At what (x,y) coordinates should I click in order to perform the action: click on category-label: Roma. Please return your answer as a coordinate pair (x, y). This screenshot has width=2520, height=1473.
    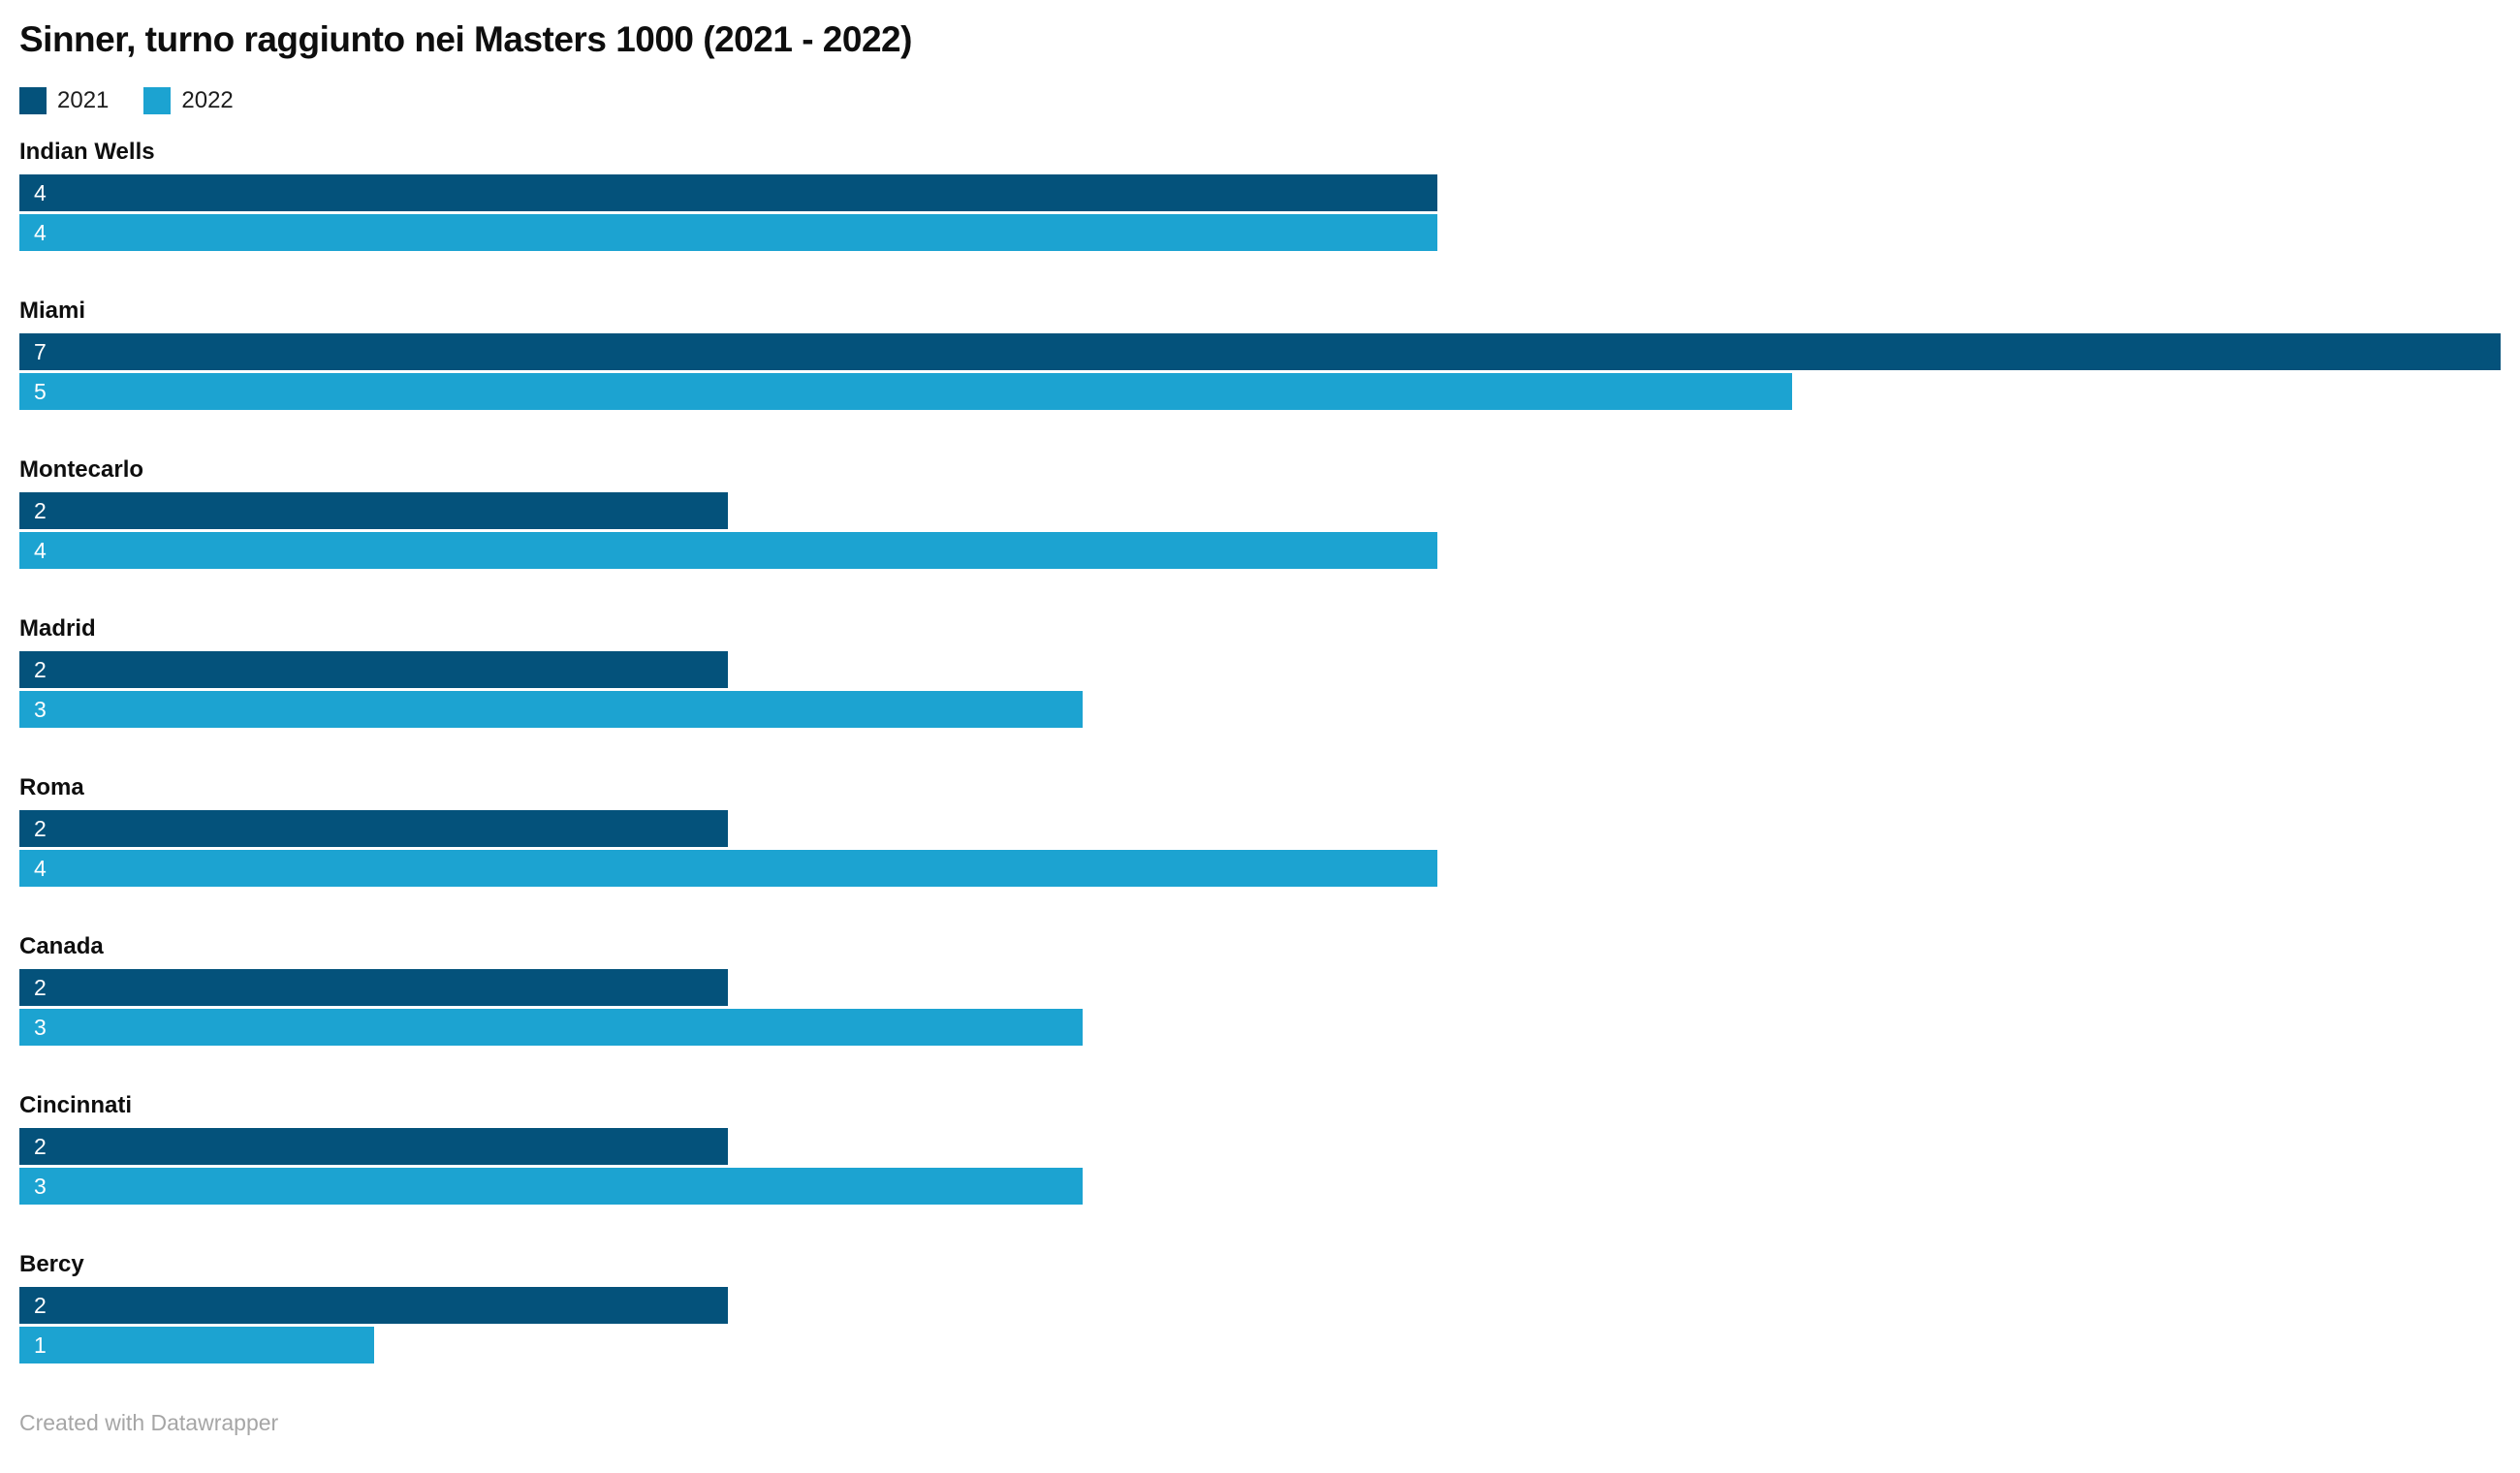
    Looking at the image, I should click on (52, 787).